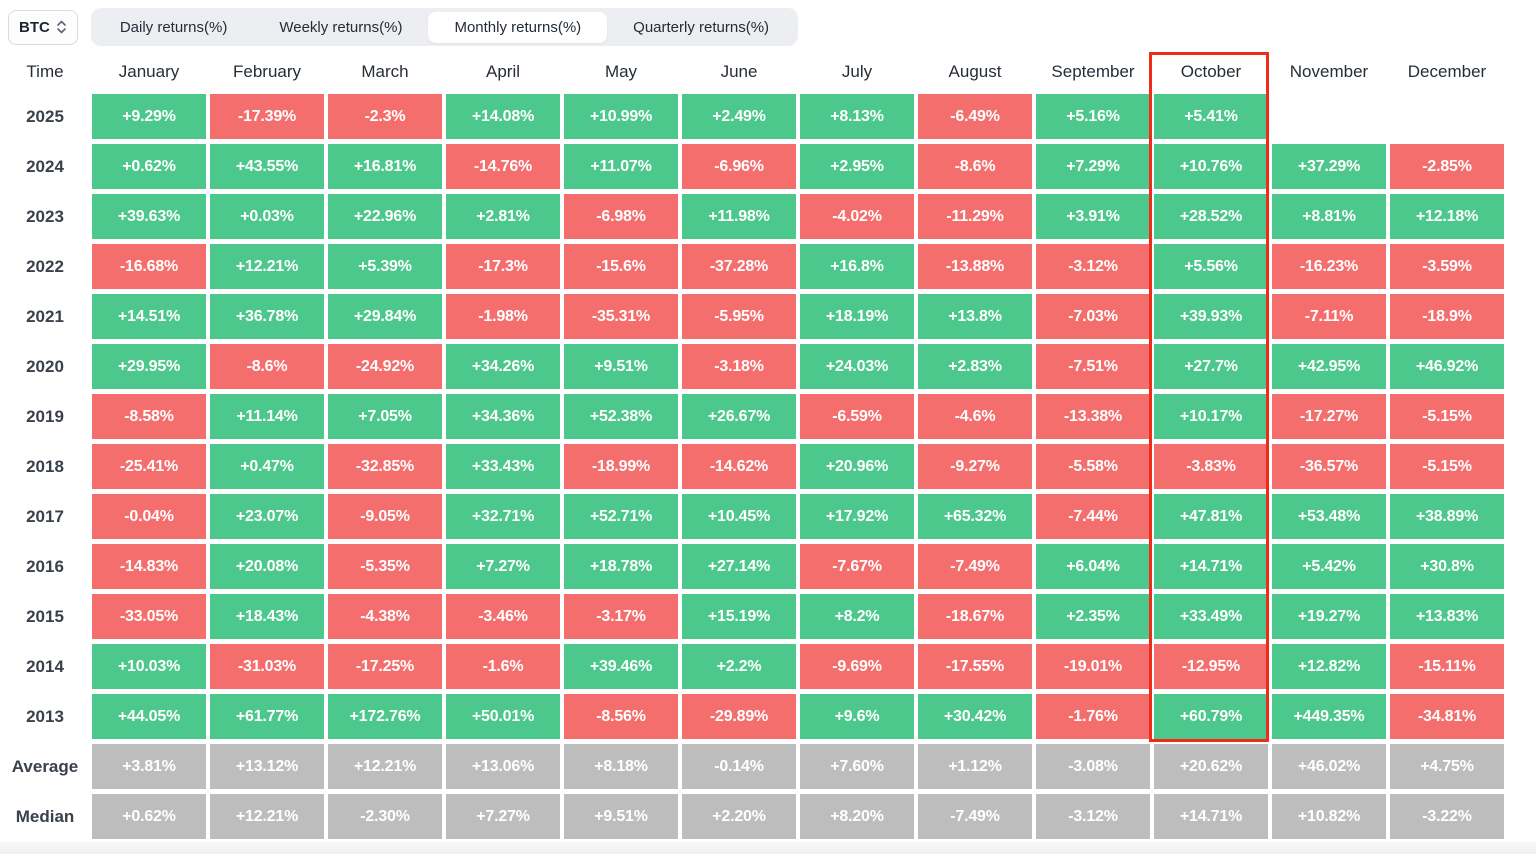  Describe the element at coordinates (1329, 366) in the screenshot. I see `return-cell: +42.95%` at that location.